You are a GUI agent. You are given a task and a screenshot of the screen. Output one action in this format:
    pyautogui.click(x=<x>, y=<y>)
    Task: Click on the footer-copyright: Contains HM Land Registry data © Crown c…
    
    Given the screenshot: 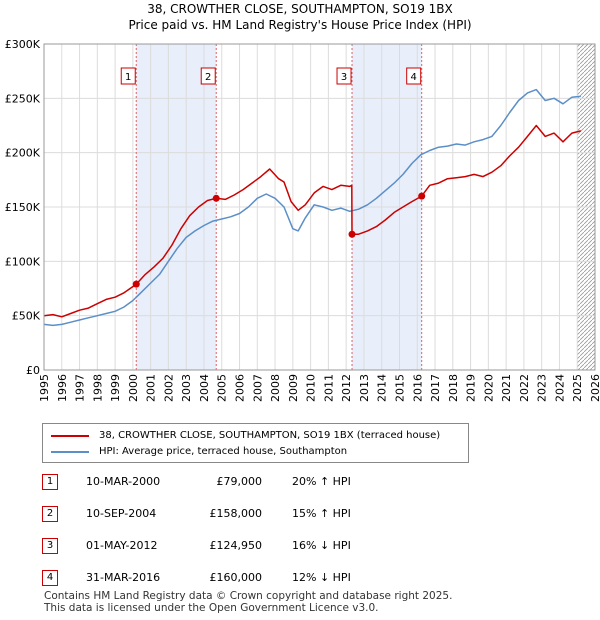 What is the action you would take?
    pyautogui.click(x=248, y=596)
    